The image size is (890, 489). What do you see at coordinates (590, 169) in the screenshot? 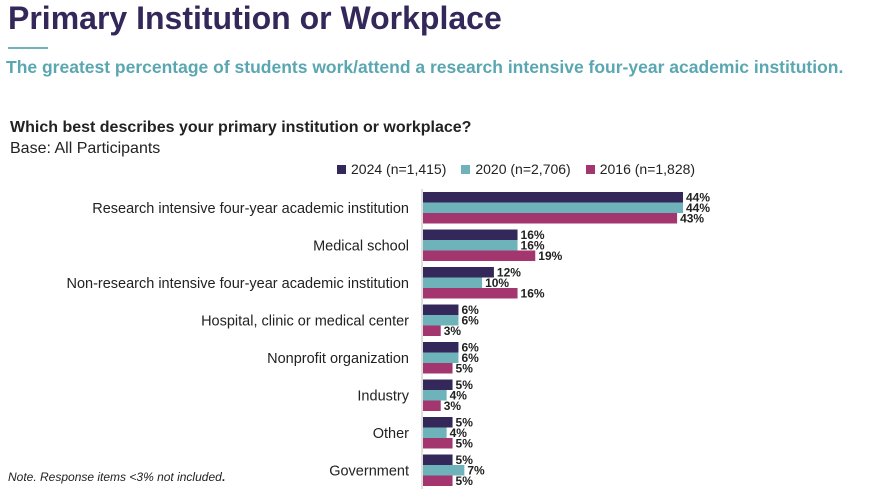
I see `legend-swatch-2016` at bounding box center [590, 169].